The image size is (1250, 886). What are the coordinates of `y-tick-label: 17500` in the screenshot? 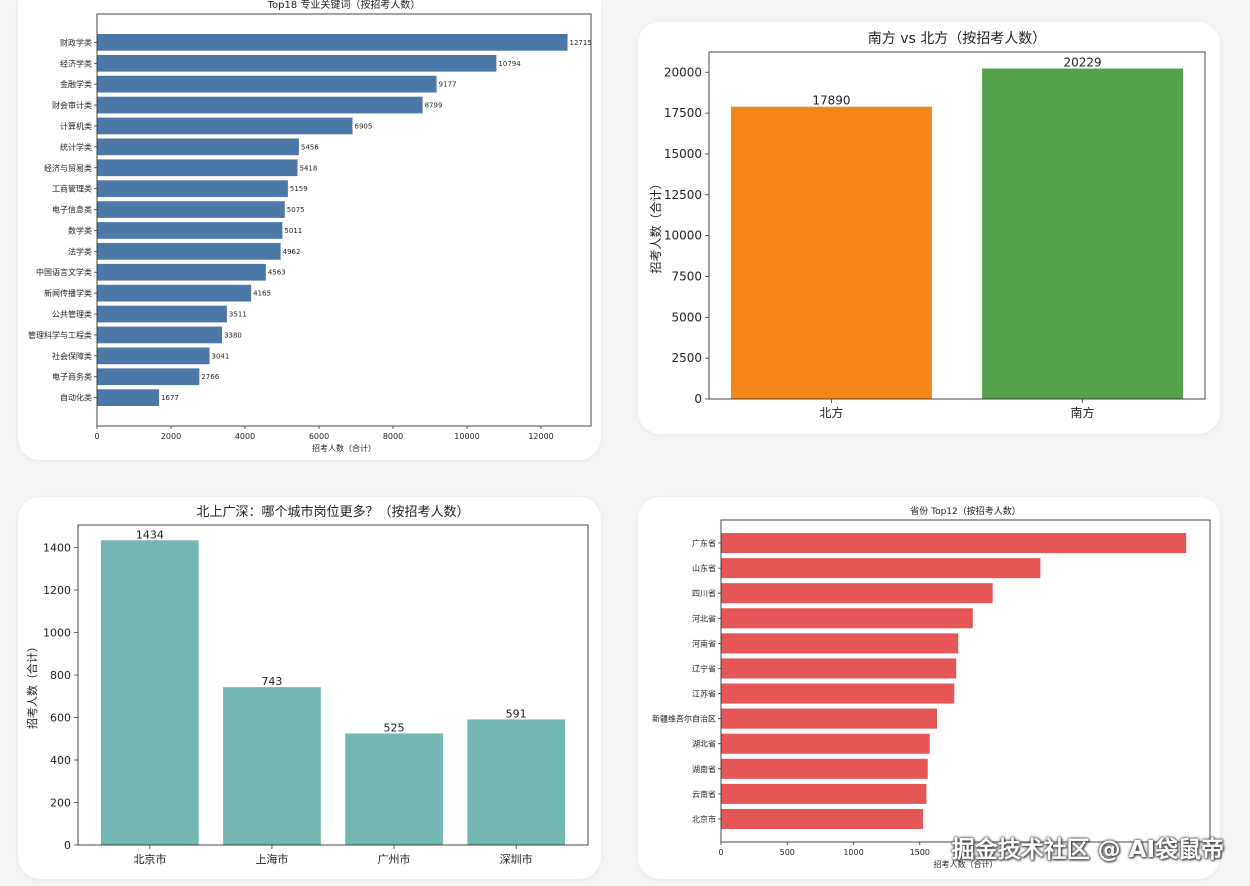 It's located at (683, 113).